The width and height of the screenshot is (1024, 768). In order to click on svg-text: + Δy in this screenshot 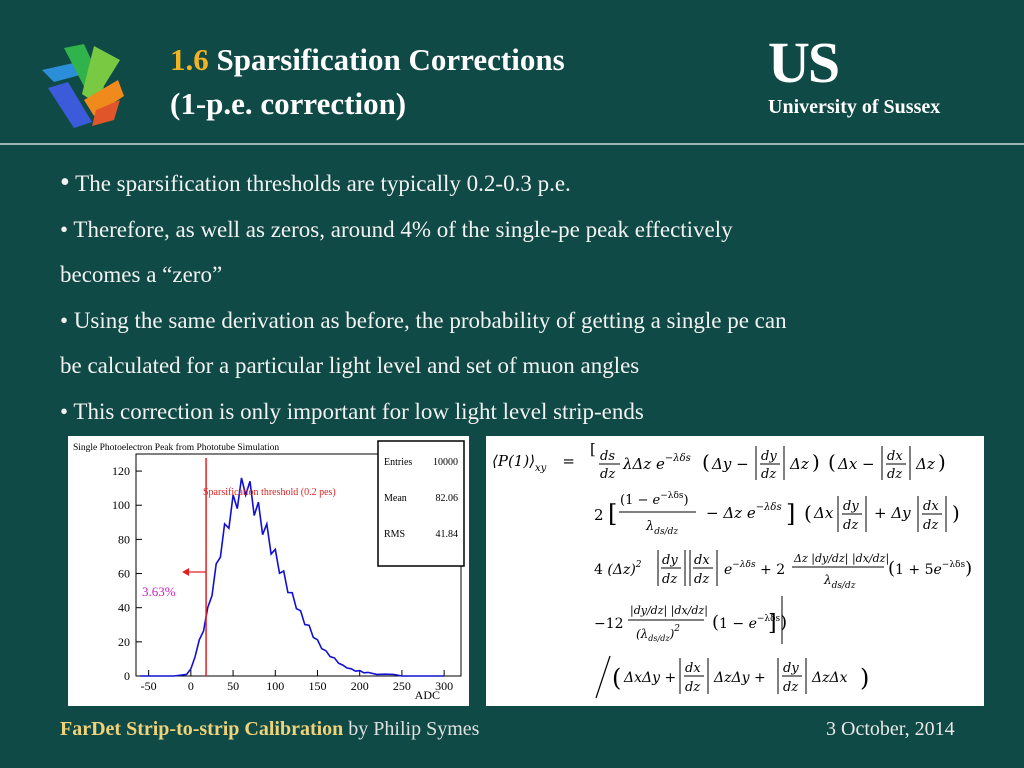, I will do `click(892, 513)`.